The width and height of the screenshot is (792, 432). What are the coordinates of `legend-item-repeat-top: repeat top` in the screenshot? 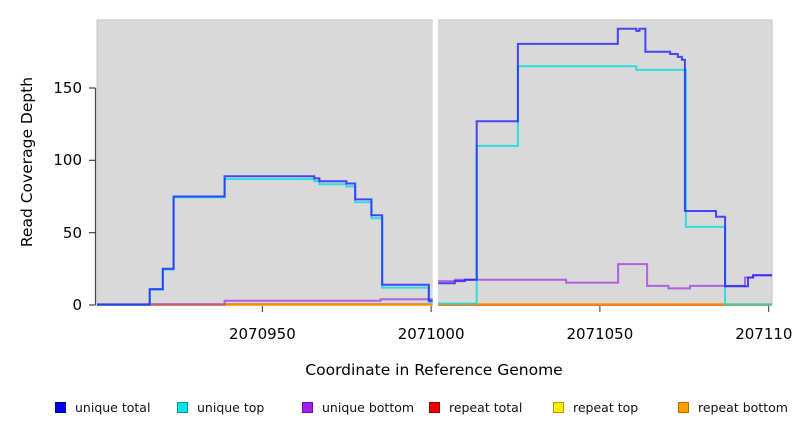 It's located at (595, 407).